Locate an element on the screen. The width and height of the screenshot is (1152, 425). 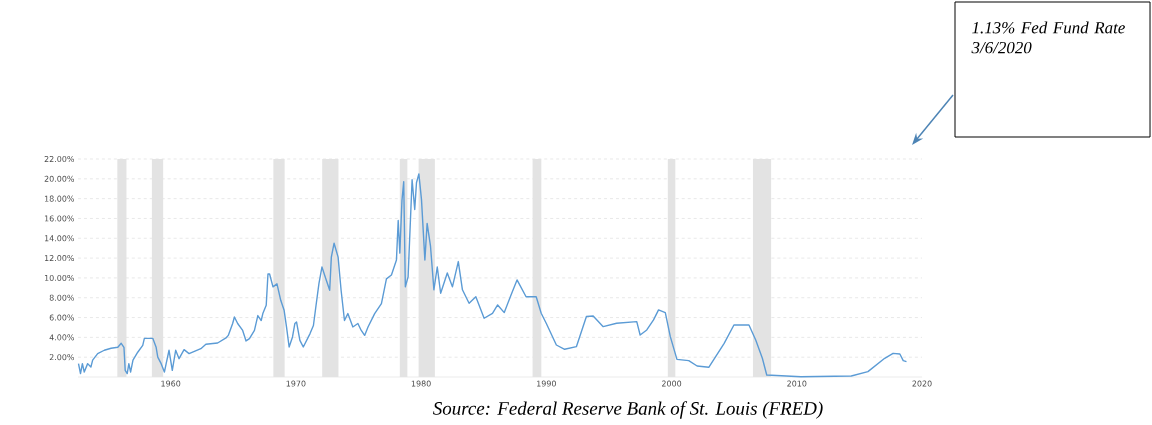
source-note: Source: Federal Reserve Bank of St. Louis (FRED) is located at coordinates (628, 410).